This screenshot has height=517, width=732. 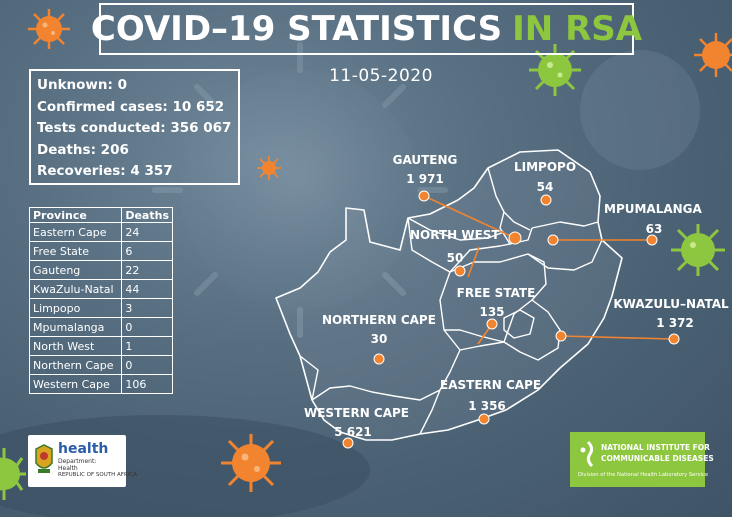 I want to click on table-row: North West 1, so click(x=100, y=346).